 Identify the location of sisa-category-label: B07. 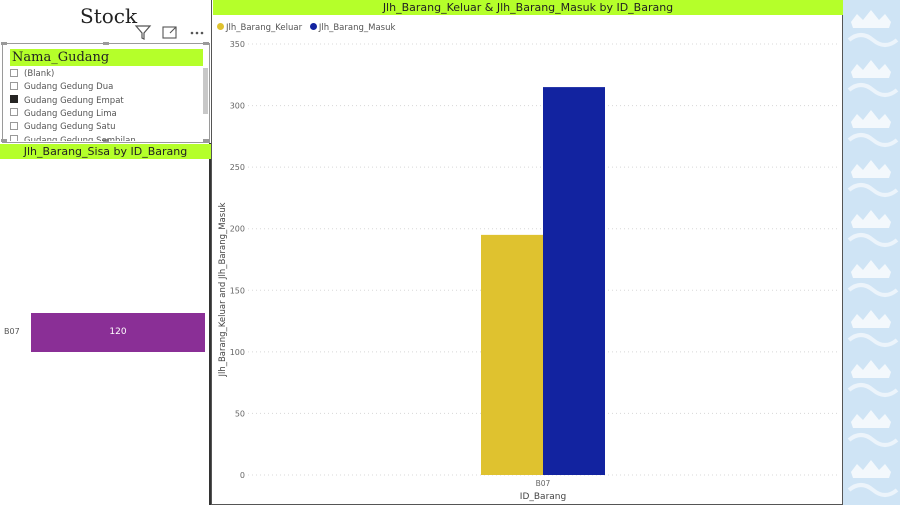
(12, 331).